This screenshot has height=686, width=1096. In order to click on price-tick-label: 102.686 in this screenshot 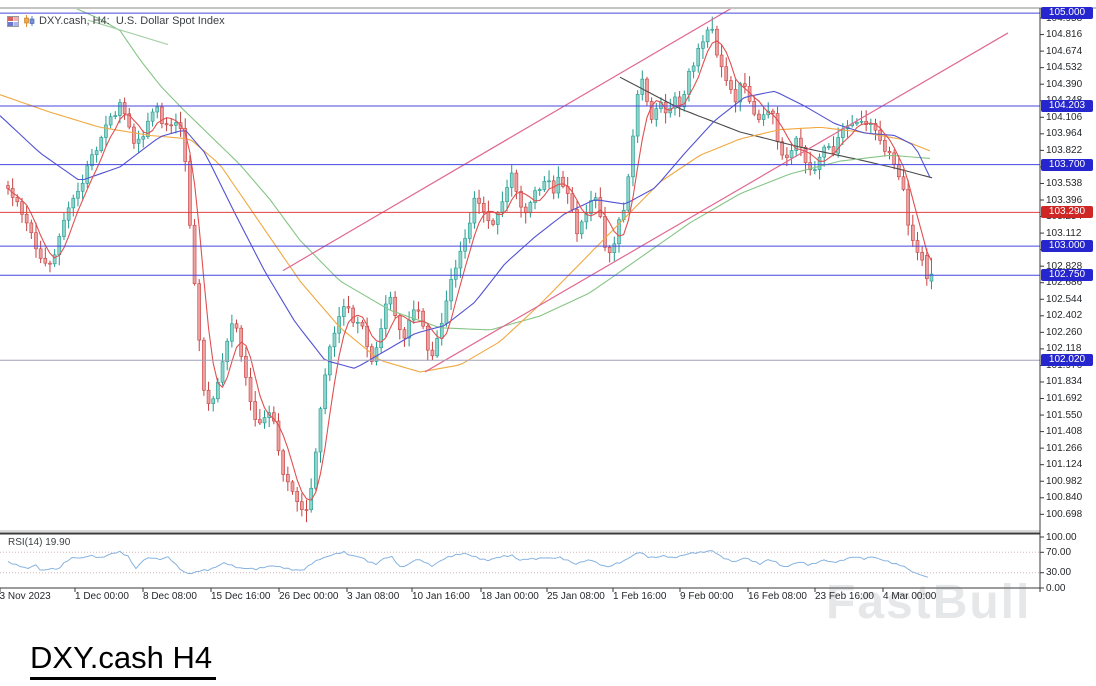, I will do `click(1064, 283)`.